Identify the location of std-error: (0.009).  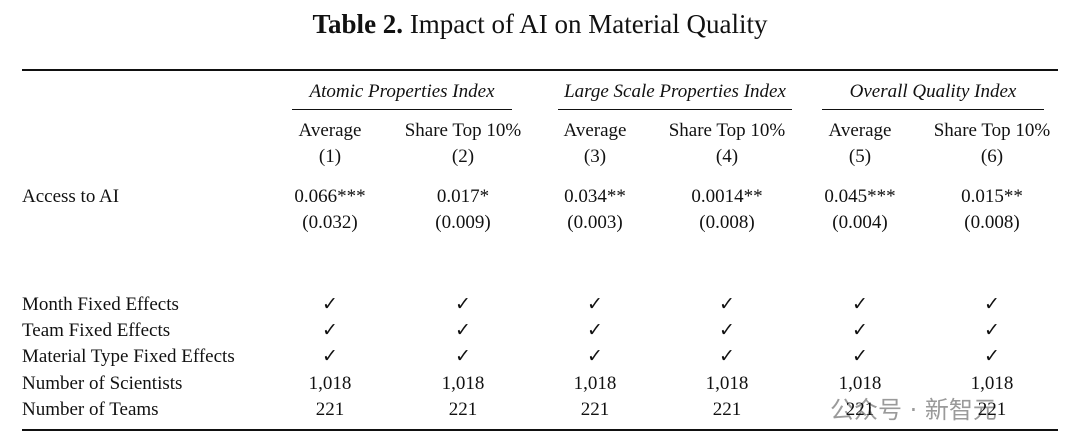
(463, 222).